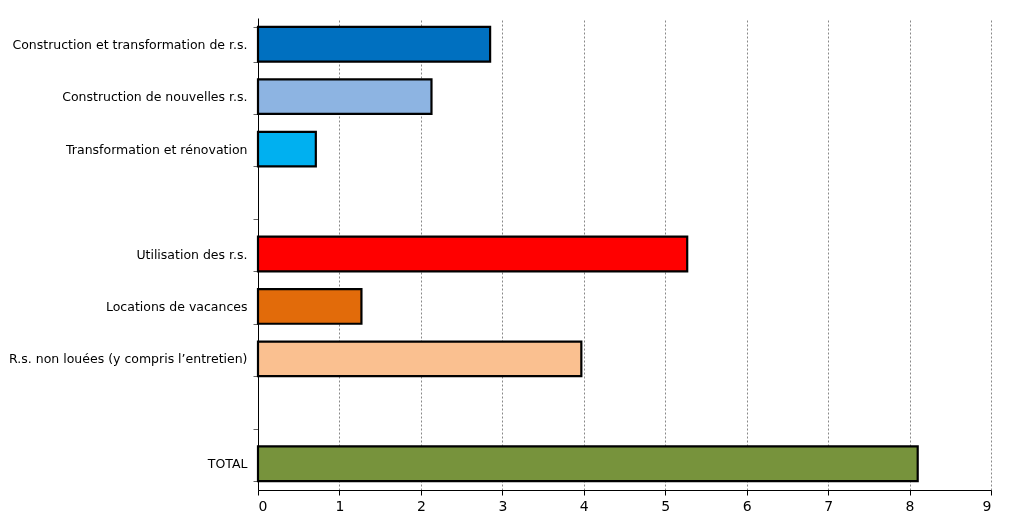  I want to click on y-tick-label: Construction de nouvelles r.s., so click(155, 97).